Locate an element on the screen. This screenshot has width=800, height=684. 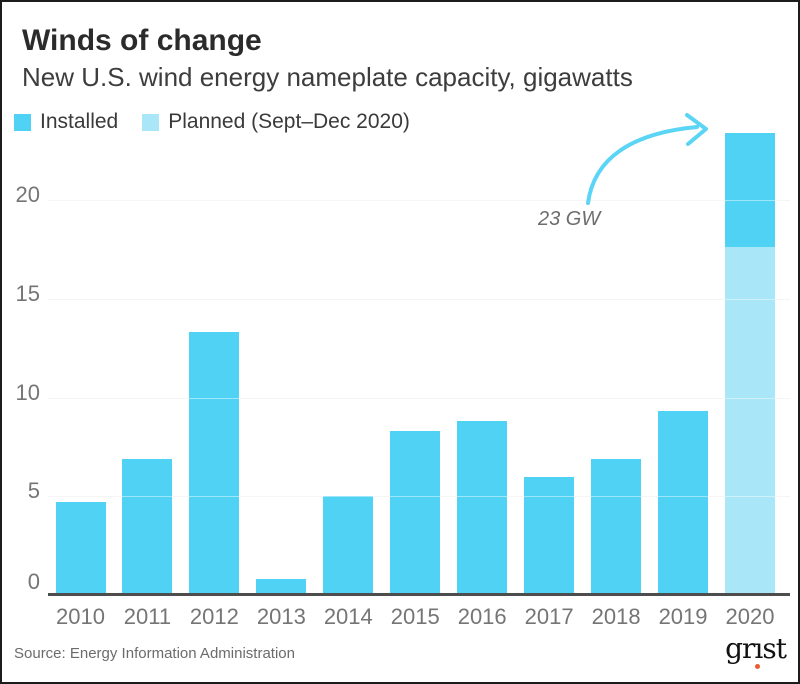
x-tick-label: 2011 is located at coordinates (147, 616).